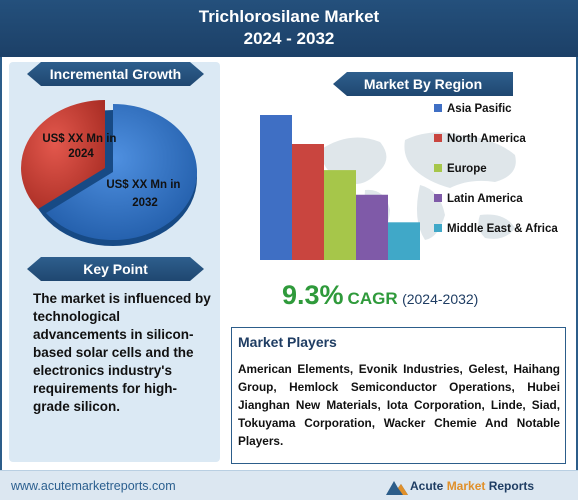 This screenshot has width=578, height=500. What do you see at coordinates (289, 28) in the screenshot?
I see `page-header: Trichlorosilane Market 2024 - 2032` at bounding box center [289, 28].